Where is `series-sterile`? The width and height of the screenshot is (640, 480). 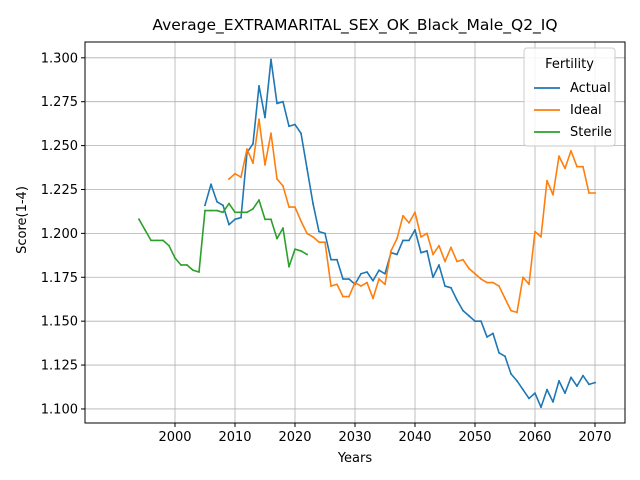
series-sterile is located at coordinates (223, 236).